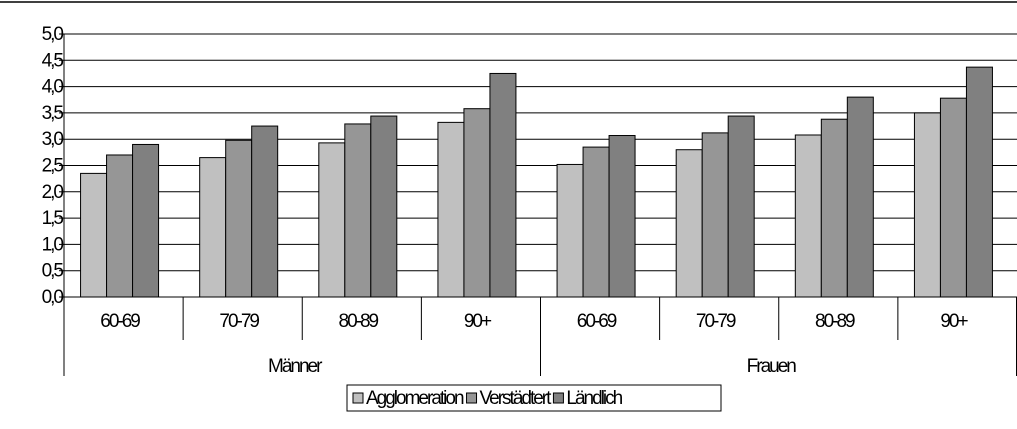 Image resolution: width=1017 pixels, height=429 pixels. I want to click on legend-box, so click(534, 398).